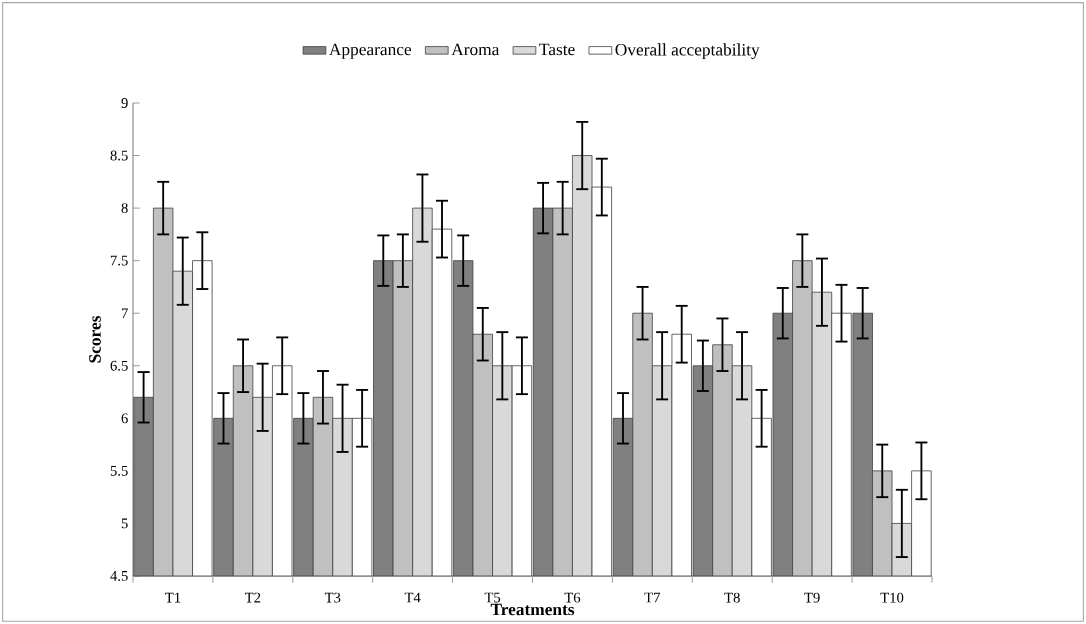  I want to click on legend-label: Taste, so click(557, 49).